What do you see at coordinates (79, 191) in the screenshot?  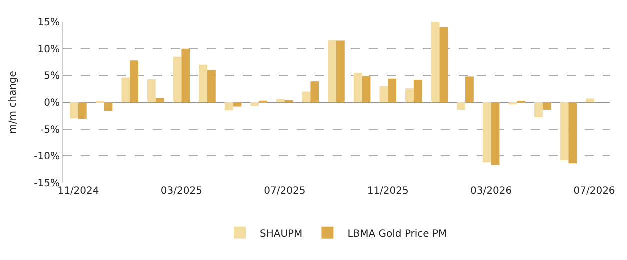 I see `x-tick-label: 11/2024` at bounding box center [79, 191].